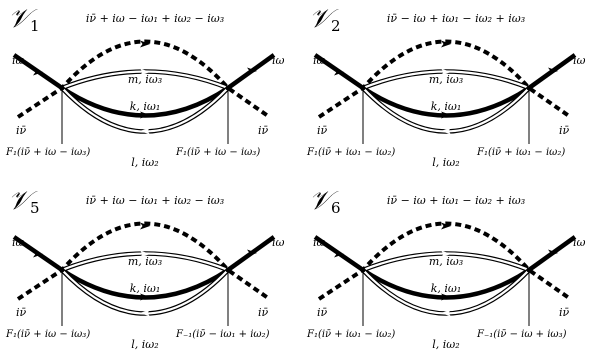 The height and width of the screenshot is (364, 605). Describe the element at coordinates (363, 88) in the screenshot. I see `diagram-2-left-vertex` at that location.